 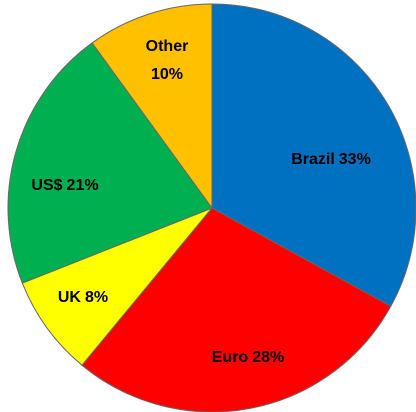 I want to click on category-label: US$, so click(x=46, y=185).